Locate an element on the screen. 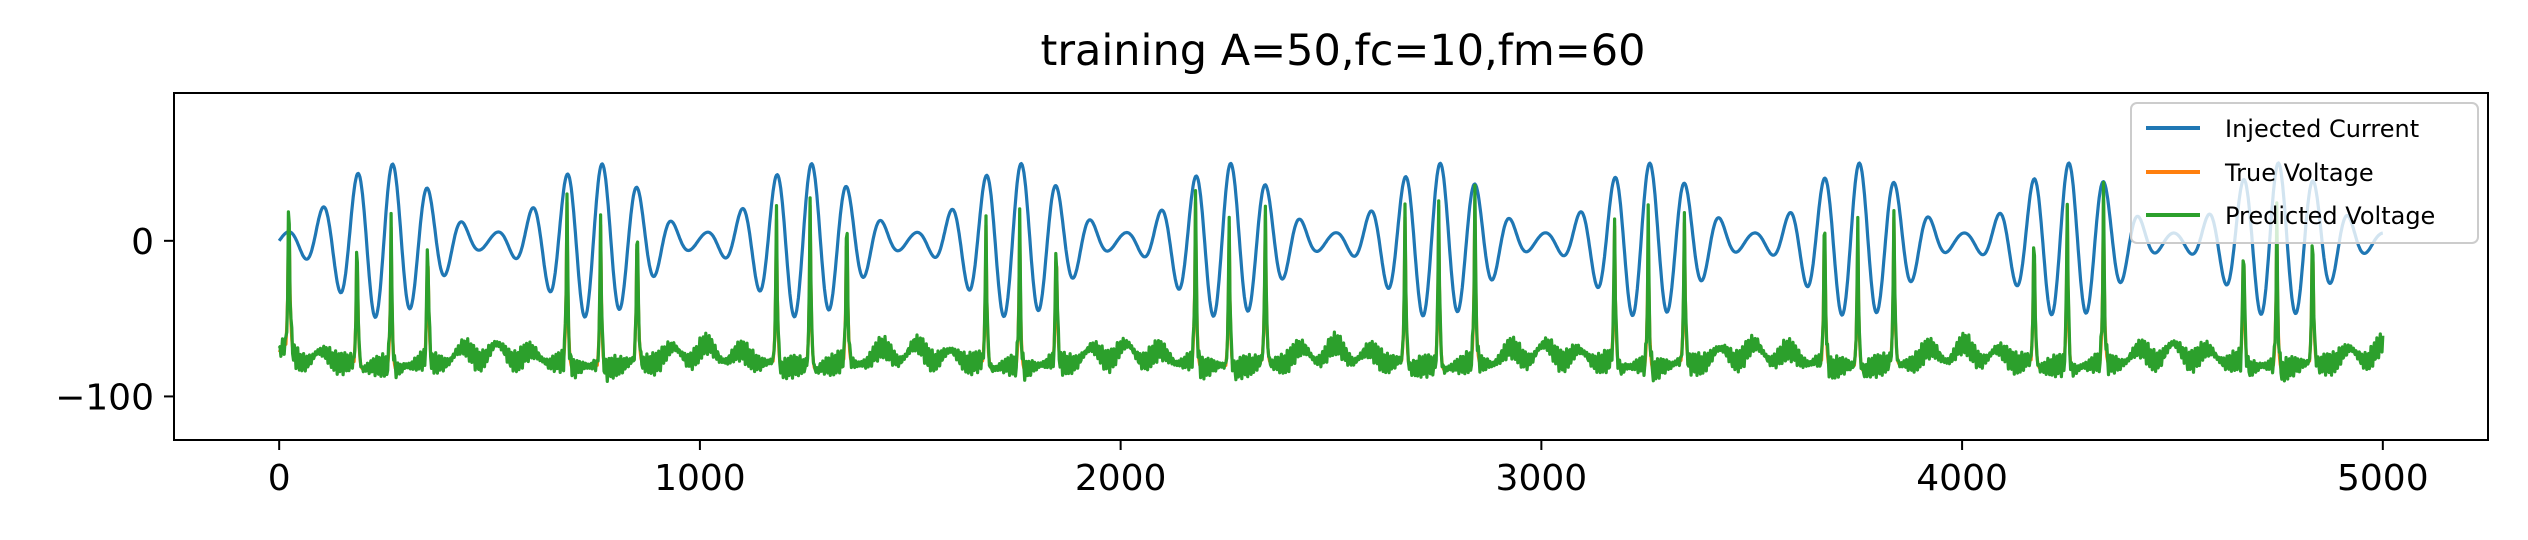  x-tick-label: 0 is located at coordinates (279, 478).